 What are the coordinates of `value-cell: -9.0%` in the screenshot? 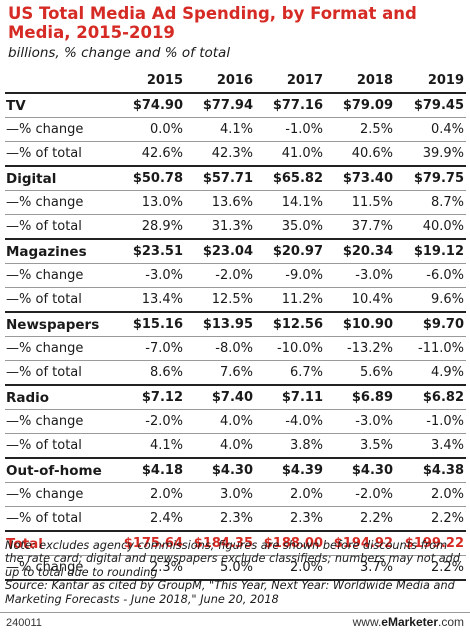 It's located at (290, 275).